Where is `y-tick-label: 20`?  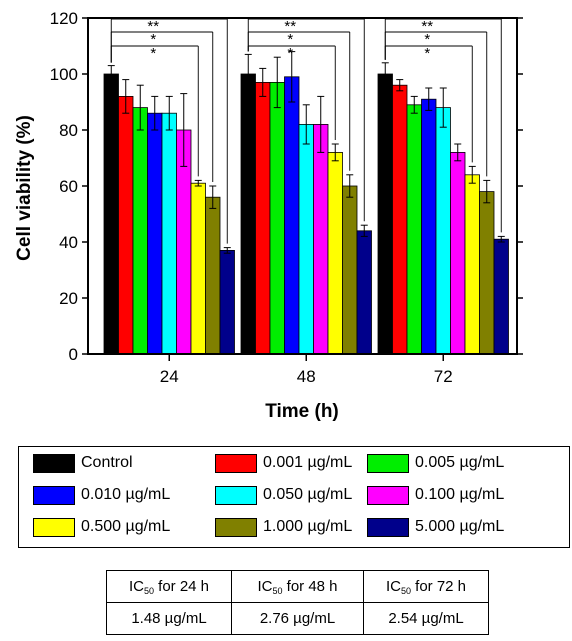
y-tick-label: 20 is located at coordinates (68, 298).